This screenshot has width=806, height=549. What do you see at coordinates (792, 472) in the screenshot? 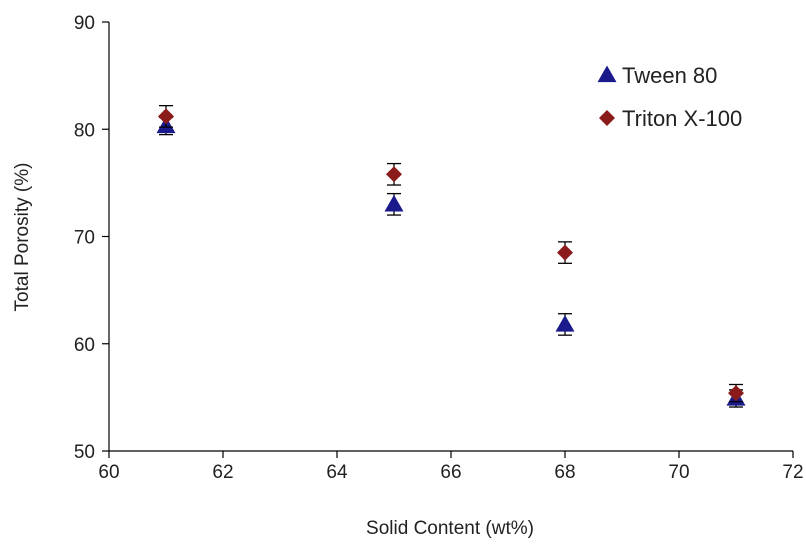
I see `x-tick-label: 72` at bounding box center [792, 472].